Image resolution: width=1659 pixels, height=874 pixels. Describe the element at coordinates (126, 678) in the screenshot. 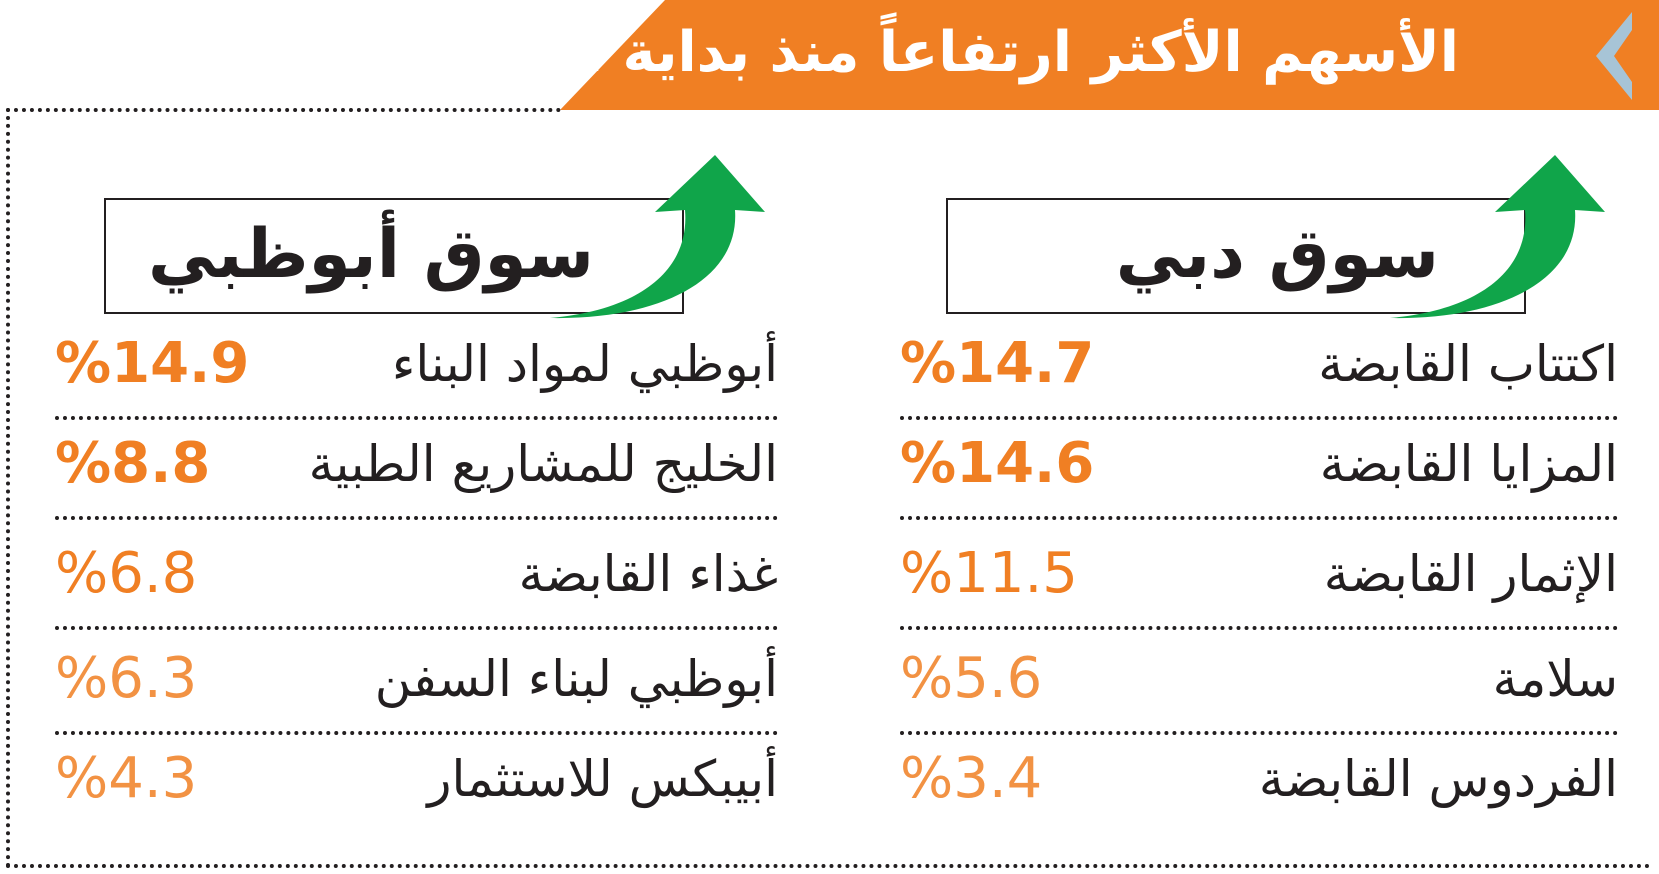

I see `percent-change: %6.3` at that location.